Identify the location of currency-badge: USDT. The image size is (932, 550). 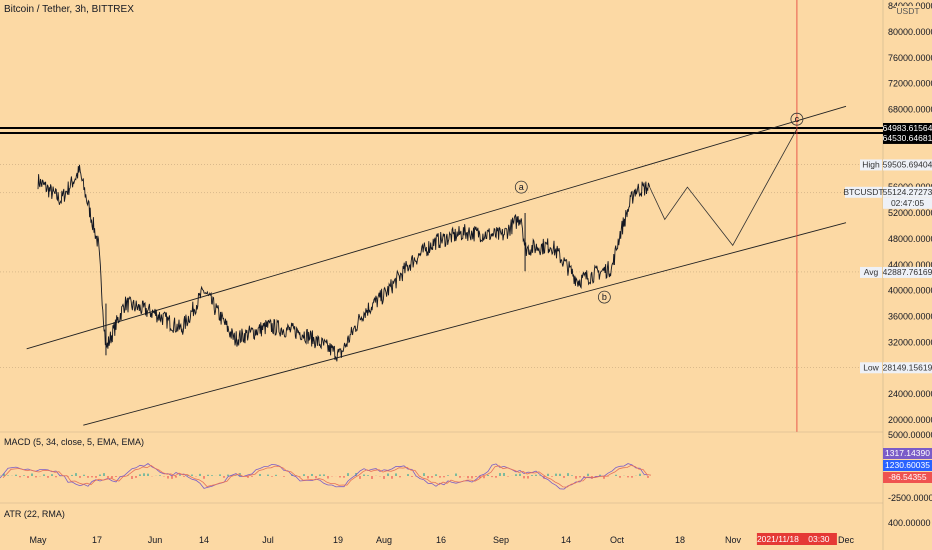
(907, 11).